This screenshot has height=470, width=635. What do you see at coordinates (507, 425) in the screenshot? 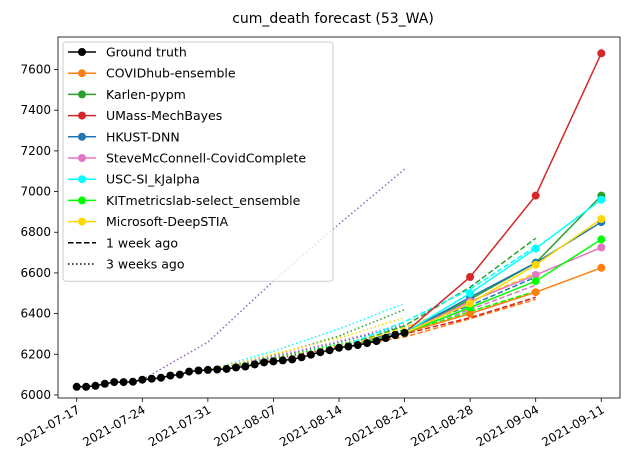
I see `x-tick-label: 2021-09-04` at bounding box center [507, 425].